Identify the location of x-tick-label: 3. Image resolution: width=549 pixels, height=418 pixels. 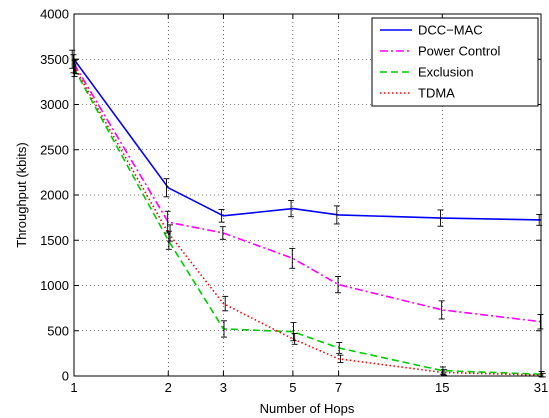
(223, 387).